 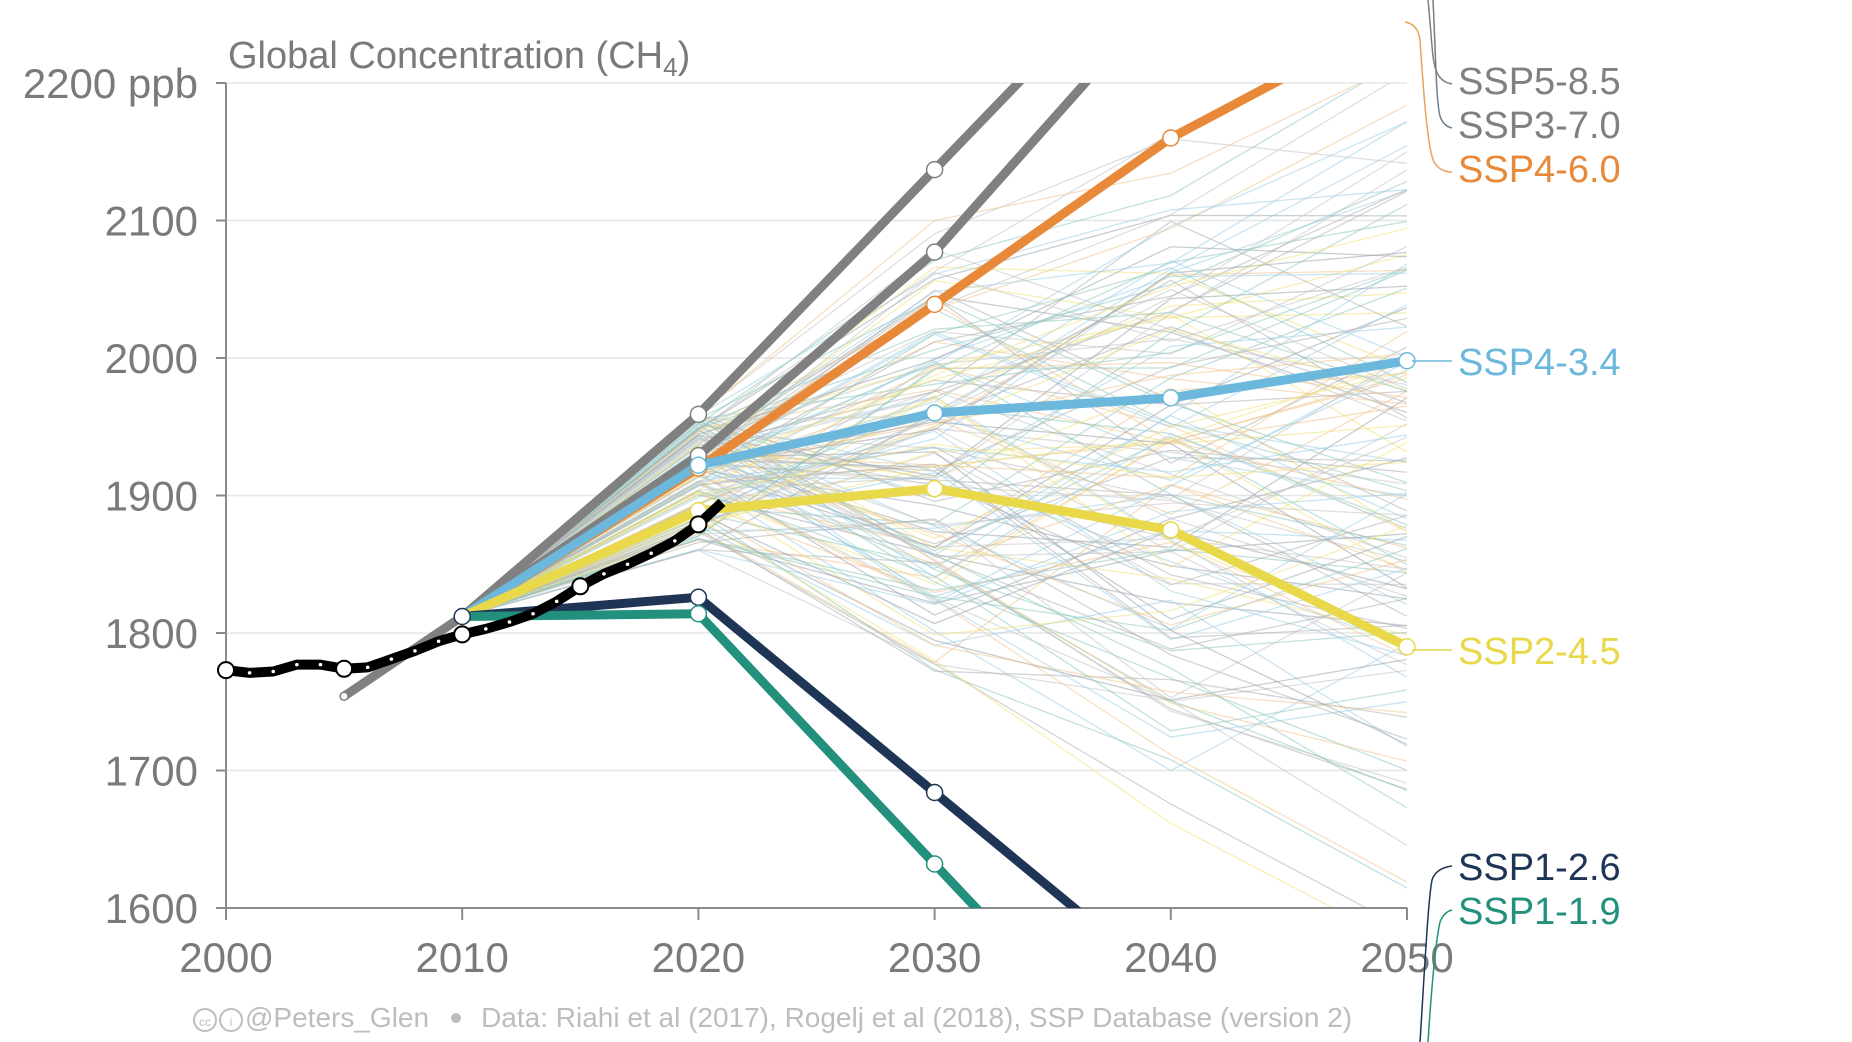 What do you see at coordinates (1170, 957) in the screenshot?
I see `x-tick-label: 2040` at bounding box center [1170, 957].